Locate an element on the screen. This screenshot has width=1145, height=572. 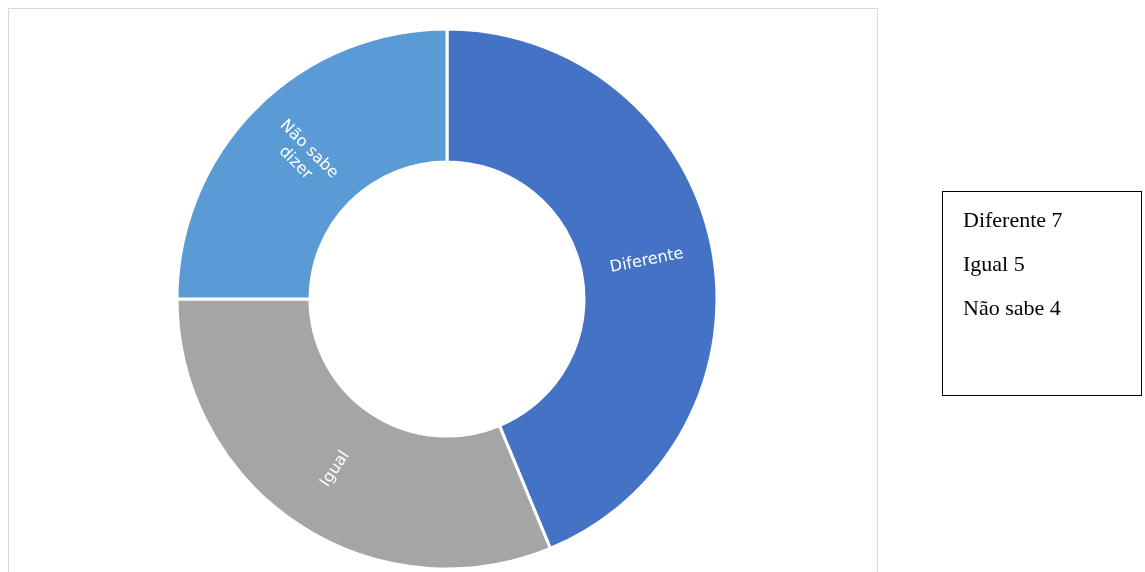
text: Não sabe 4 is located at coordinates (1012, 307).